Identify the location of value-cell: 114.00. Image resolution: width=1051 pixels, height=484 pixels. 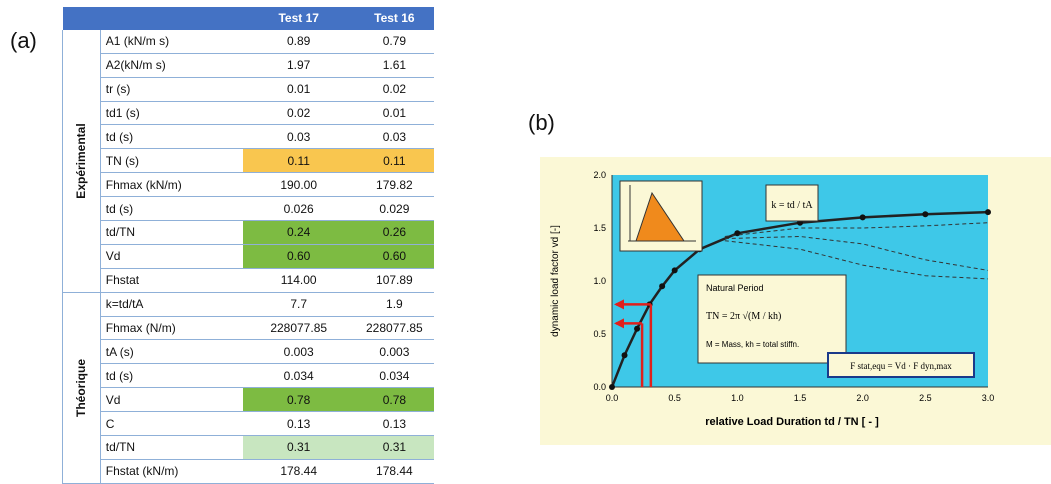
(298, 280).